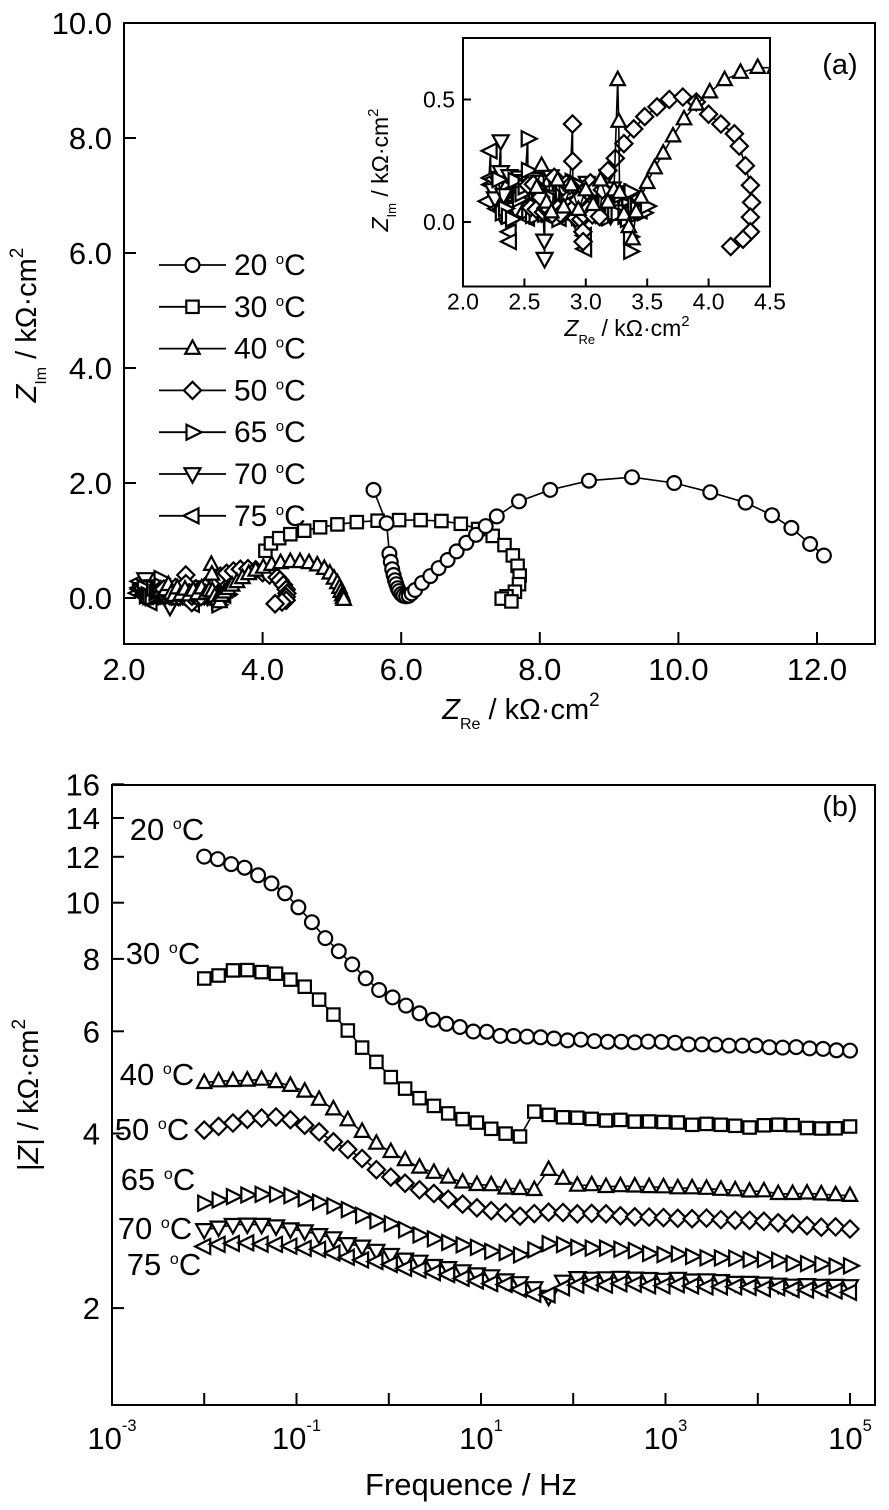 The width and height of the screenshot is (889, 1510). What do you see at coordinates (647, 302) in the screenshot?
I see `svg-text: 3.5` at bounding box center [647, 302].